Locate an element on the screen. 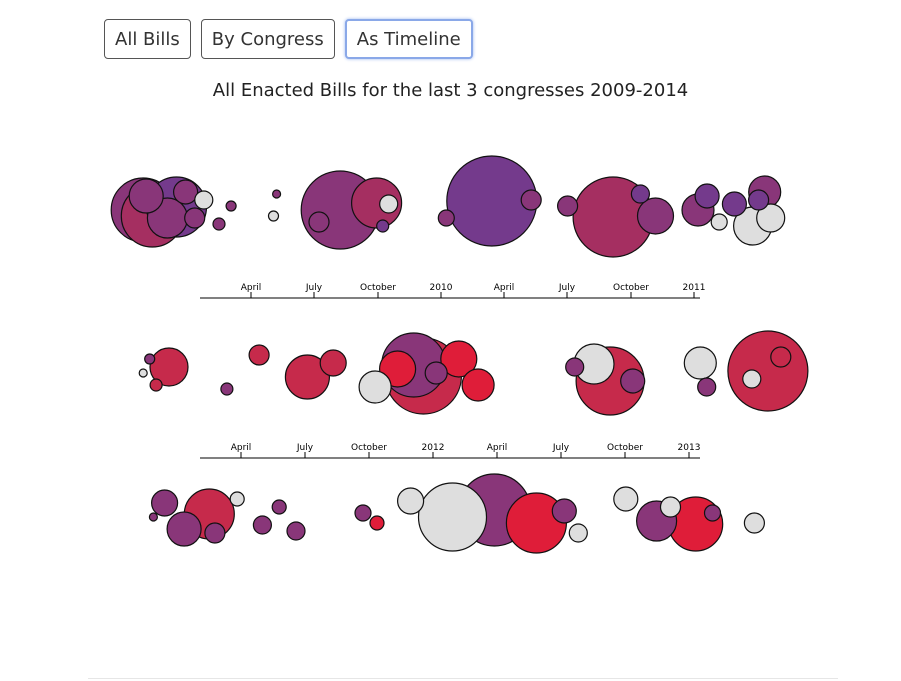 The height and width of the screenshot is (681, 901). footer-divider is located at coordinates (463, 678).